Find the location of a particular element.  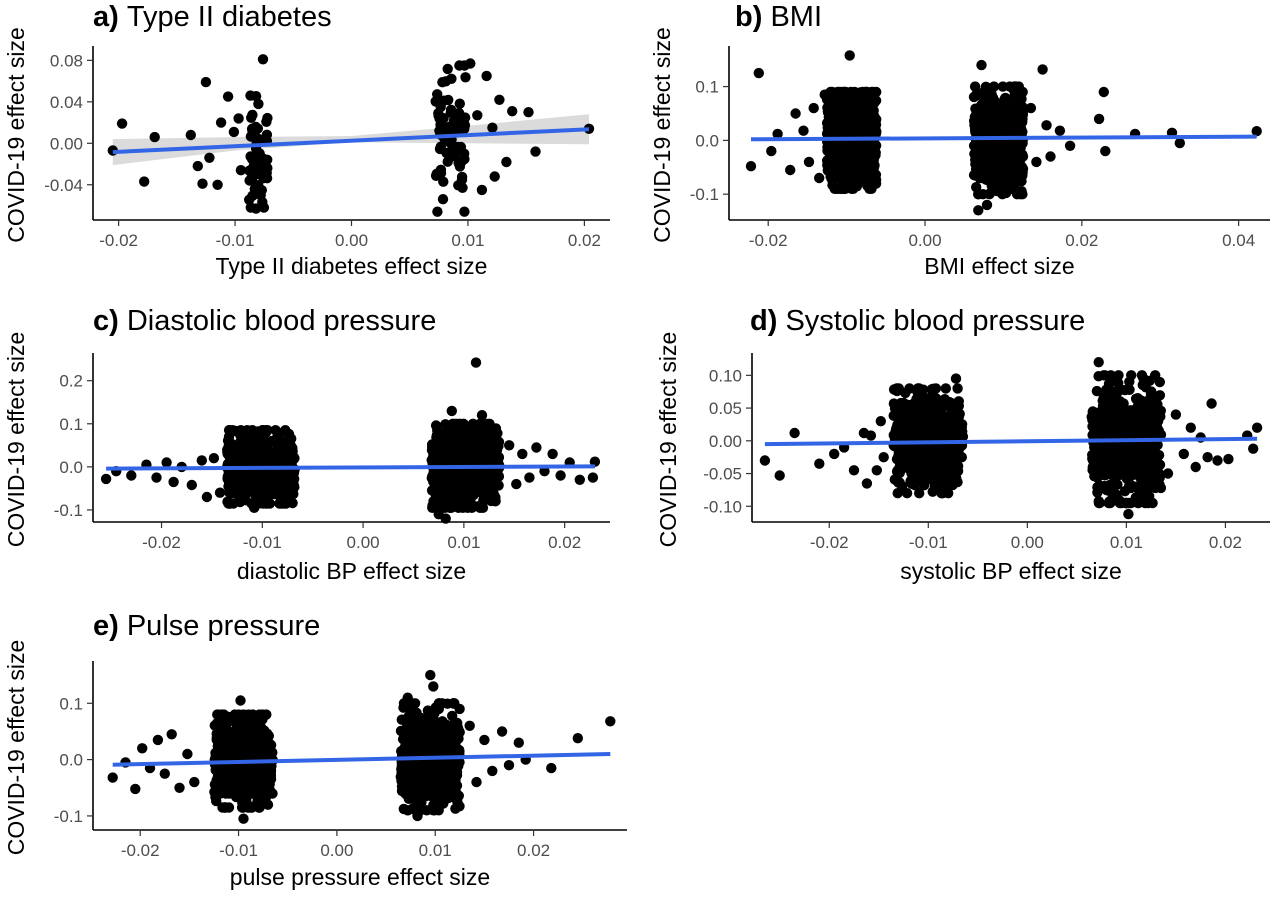

y-tick-label: 0.00 is located at coordinates (725, 441).